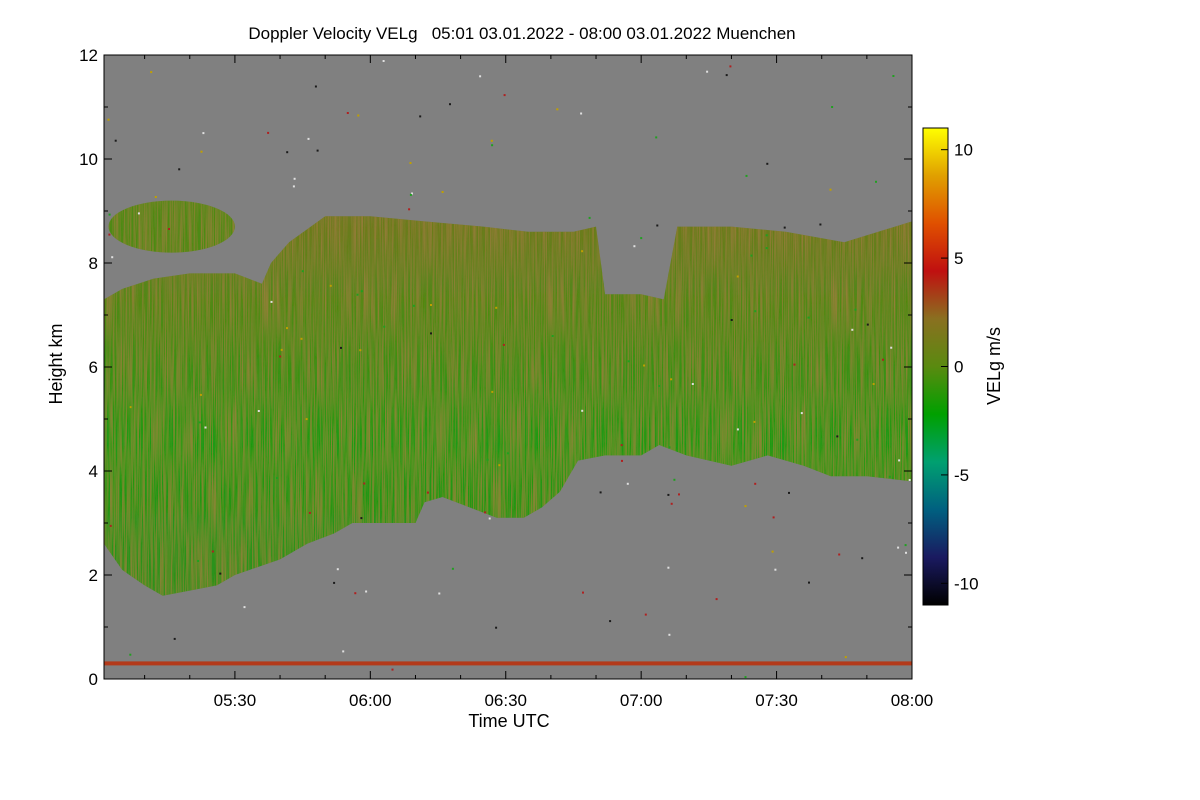 The width and height of the screenshot is (1200, 800). Describe the element at coordinates (912, 700) in the screenshot. I see `x-tick-label: 08:00` at that location.